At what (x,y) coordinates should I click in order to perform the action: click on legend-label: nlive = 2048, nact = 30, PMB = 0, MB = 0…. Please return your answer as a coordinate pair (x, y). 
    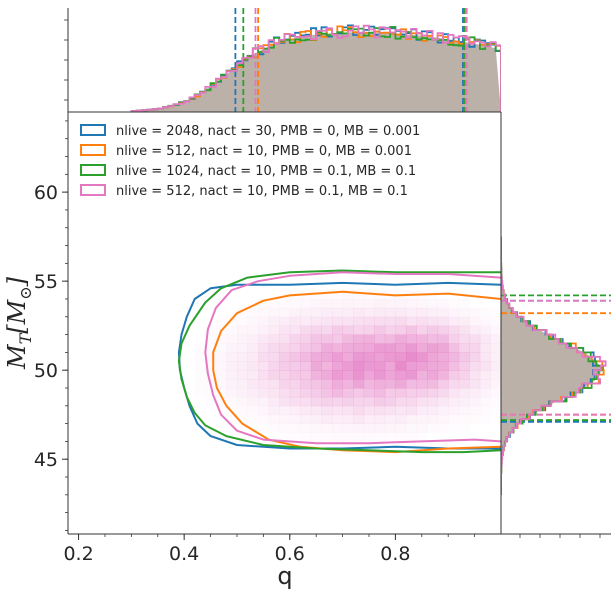
    Looking at the image, I should click on (268, 131).